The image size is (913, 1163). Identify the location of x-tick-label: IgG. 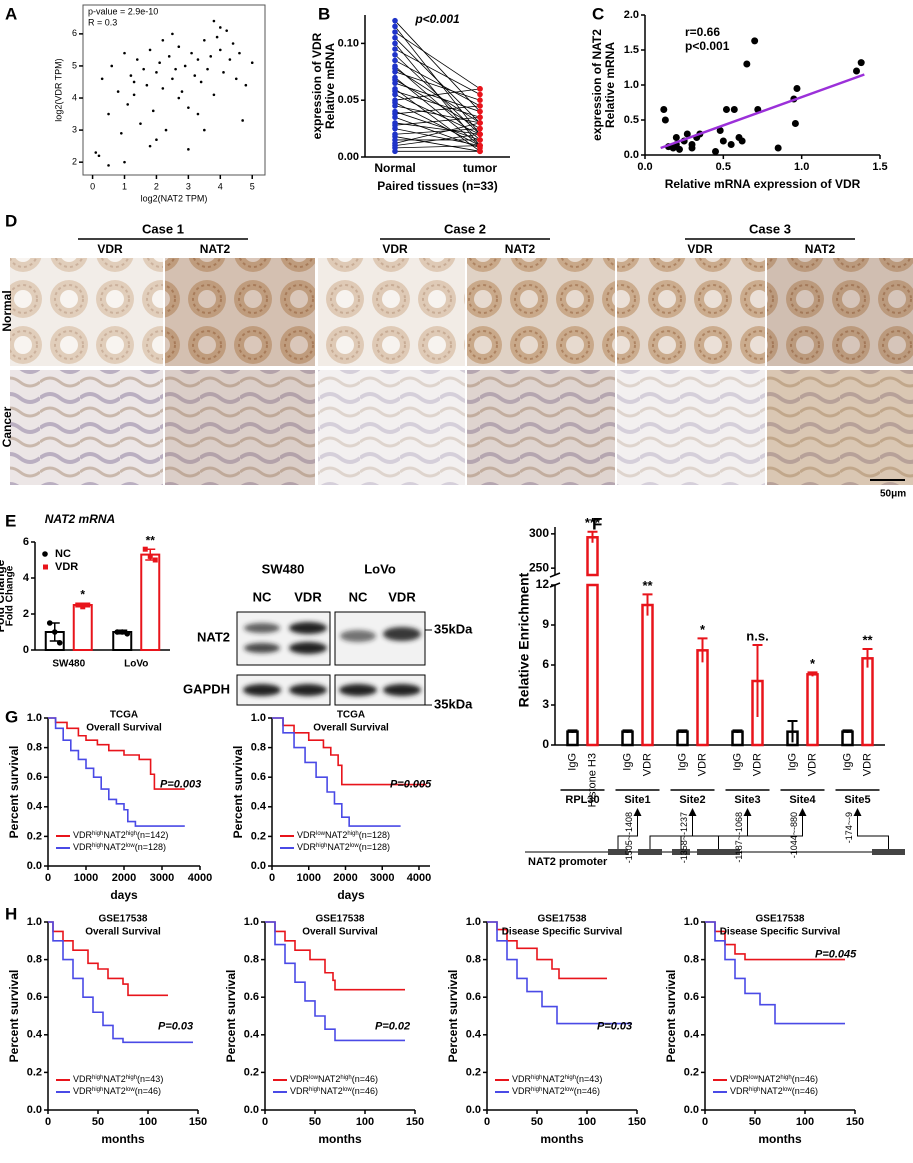
(682, 762).